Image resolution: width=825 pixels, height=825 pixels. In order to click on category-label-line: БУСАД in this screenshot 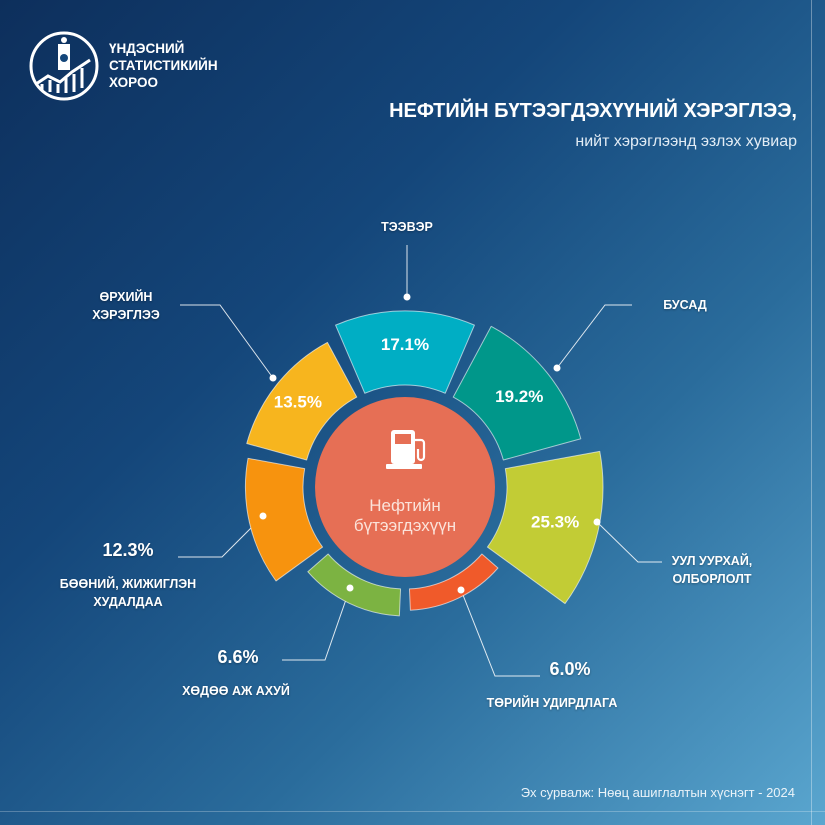, I will do `click(685, 305)`.